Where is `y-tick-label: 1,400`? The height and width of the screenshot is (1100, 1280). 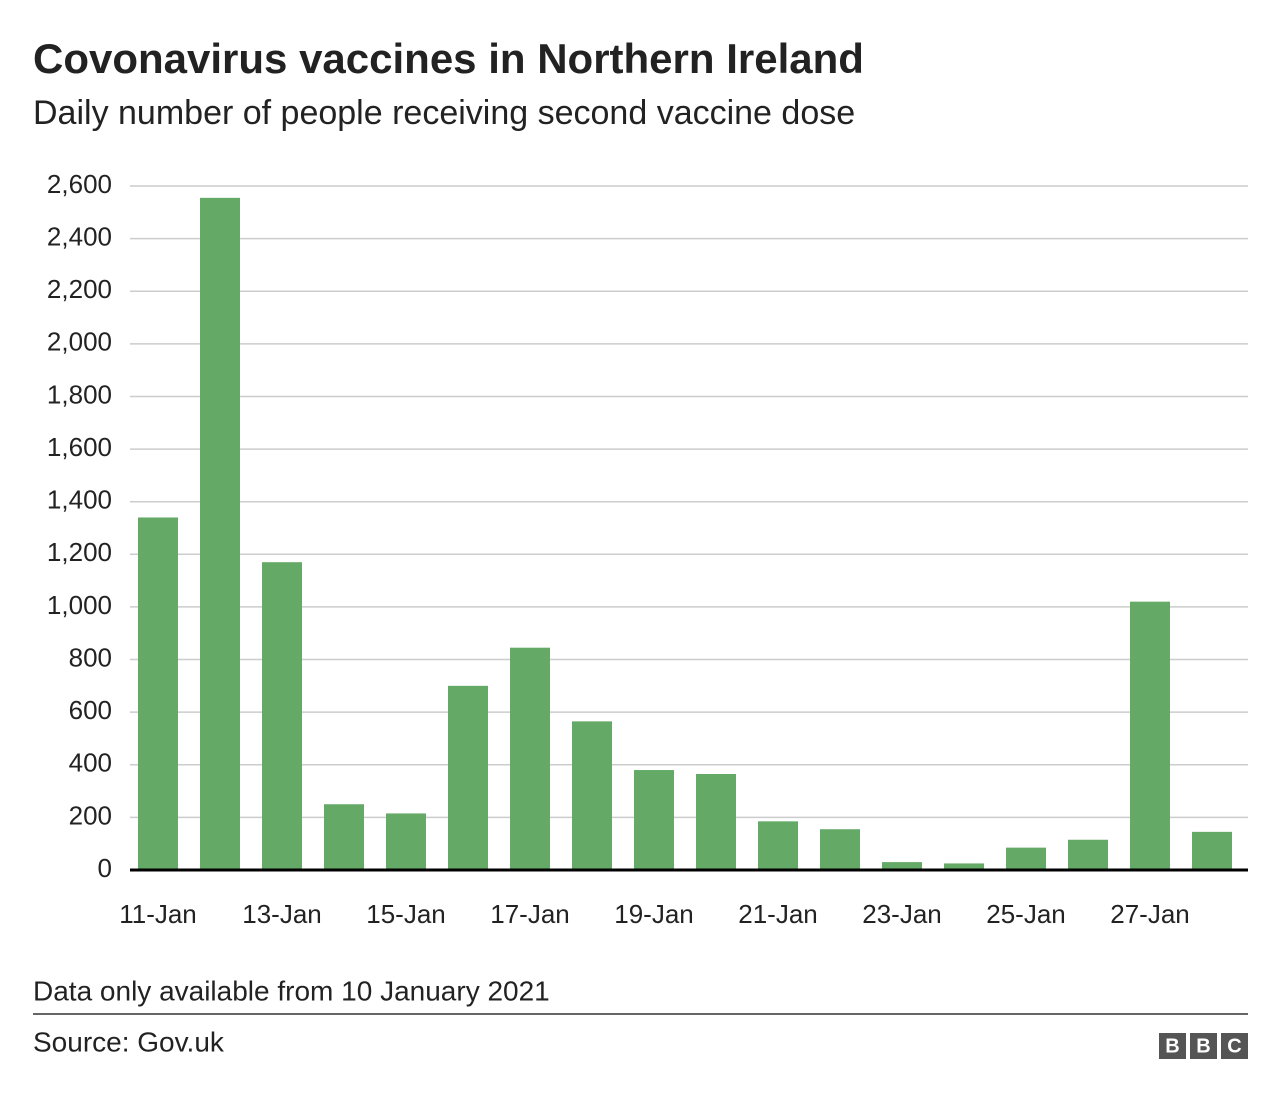 y-tick-label: 1,400 is located at coordinates (79, 500).